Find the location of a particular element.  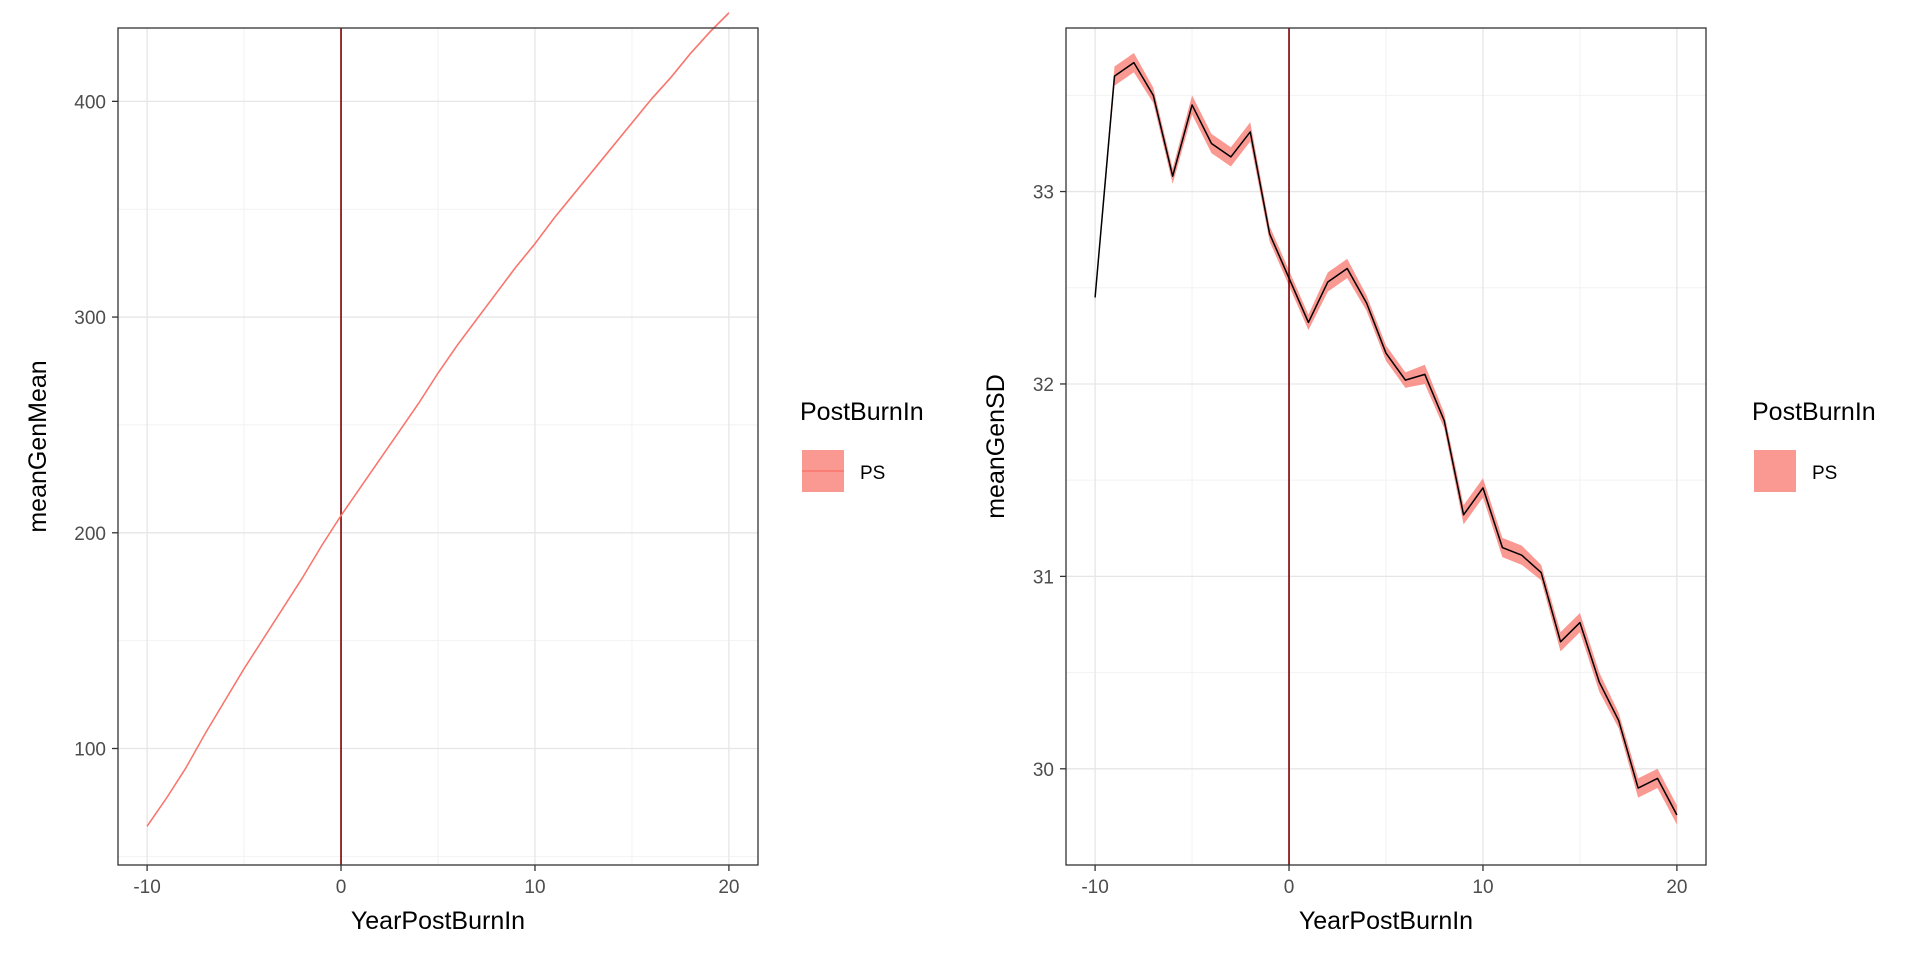

legend-key is located at coordinates (1775, 471).